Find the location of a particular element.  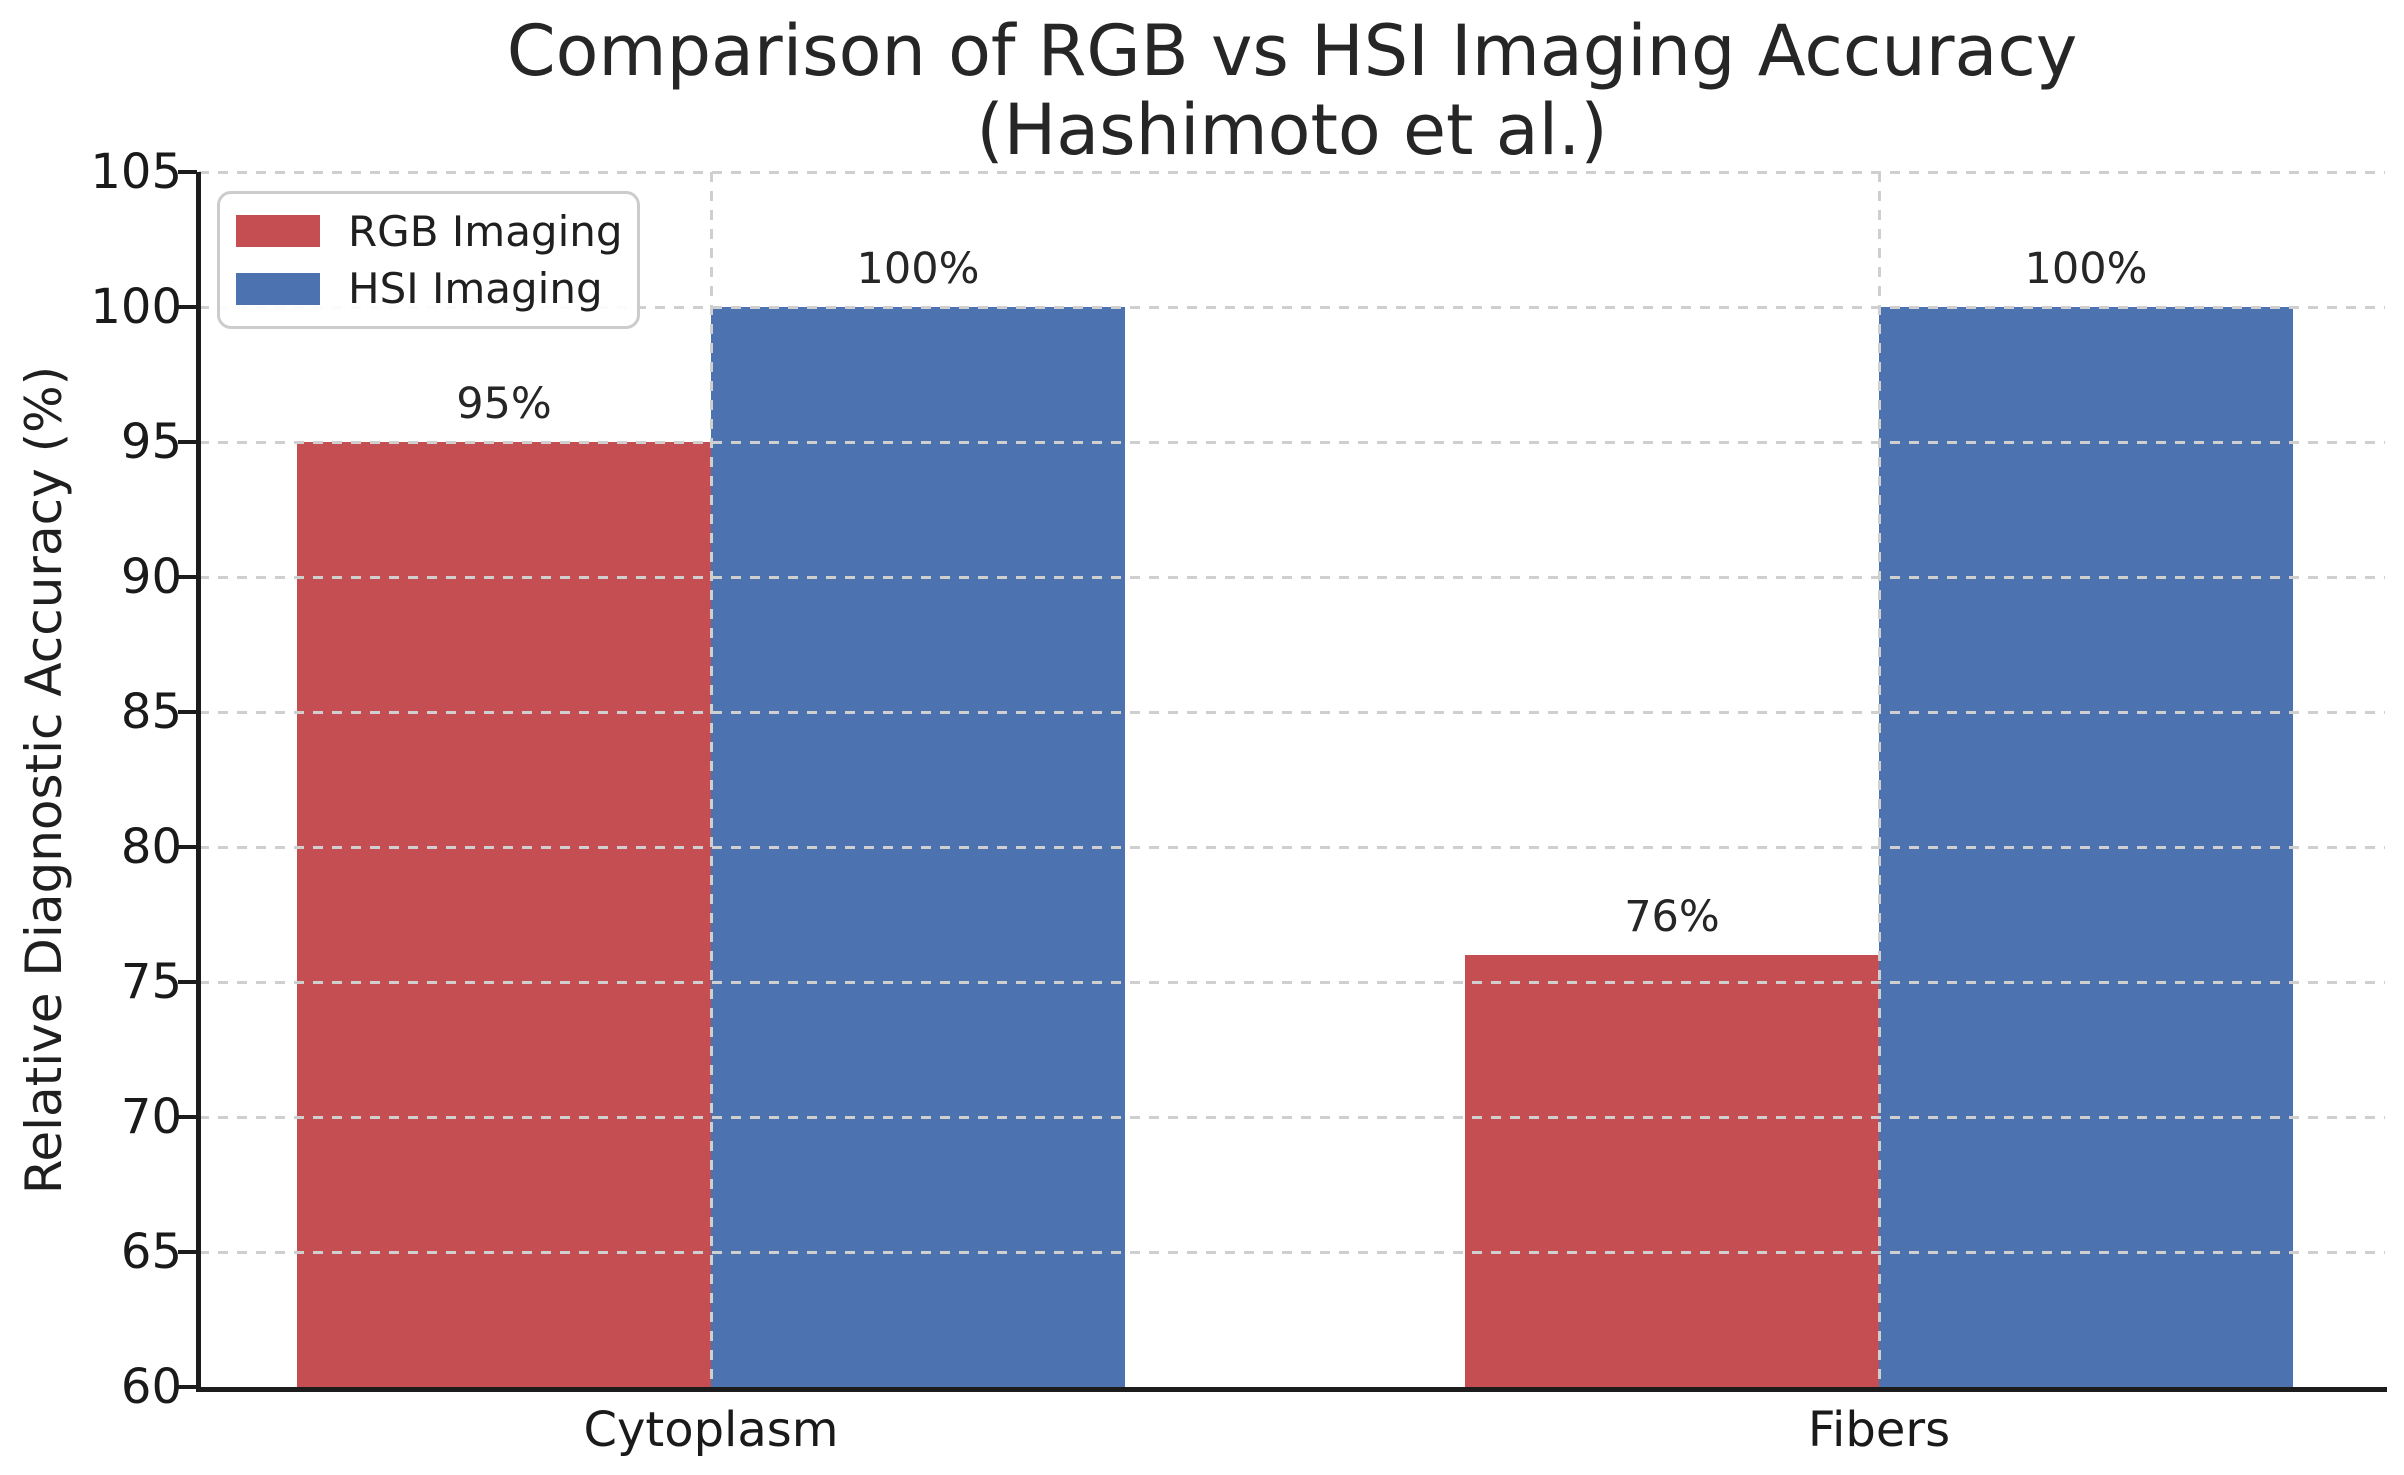

left-spine is located at coordinates (198, 782).